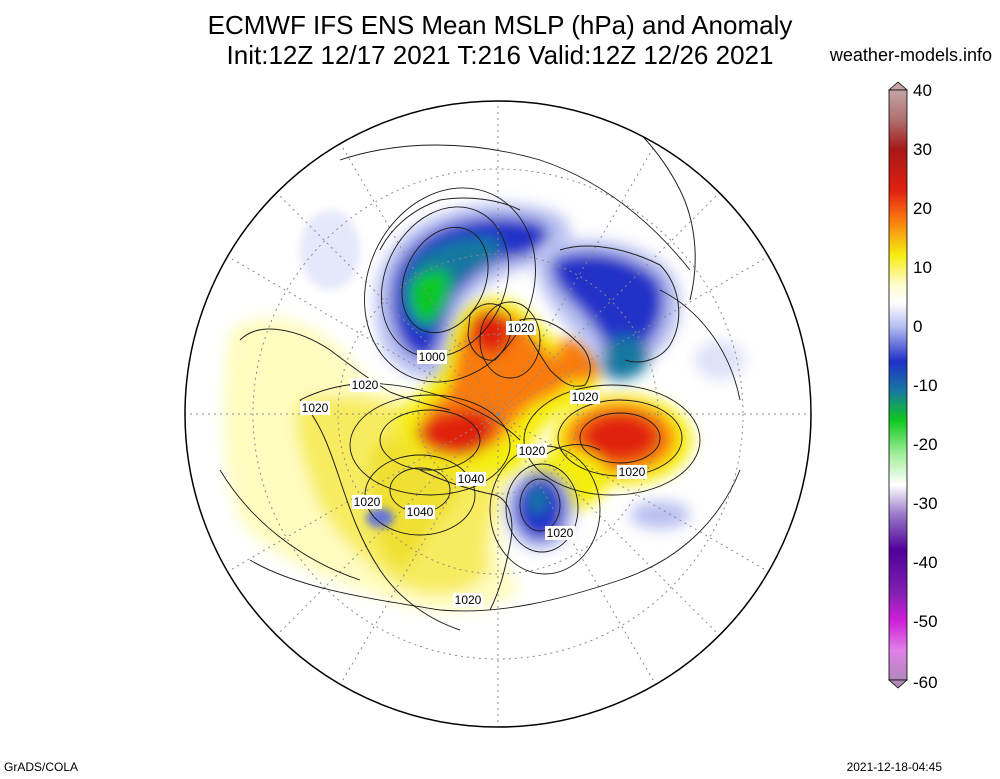 The image size is (1000, 779). What do you see at coordinates (922, 149) in the screenshot?
I see `colorbar-tick-label: 30` at bounding box center [922, 149].